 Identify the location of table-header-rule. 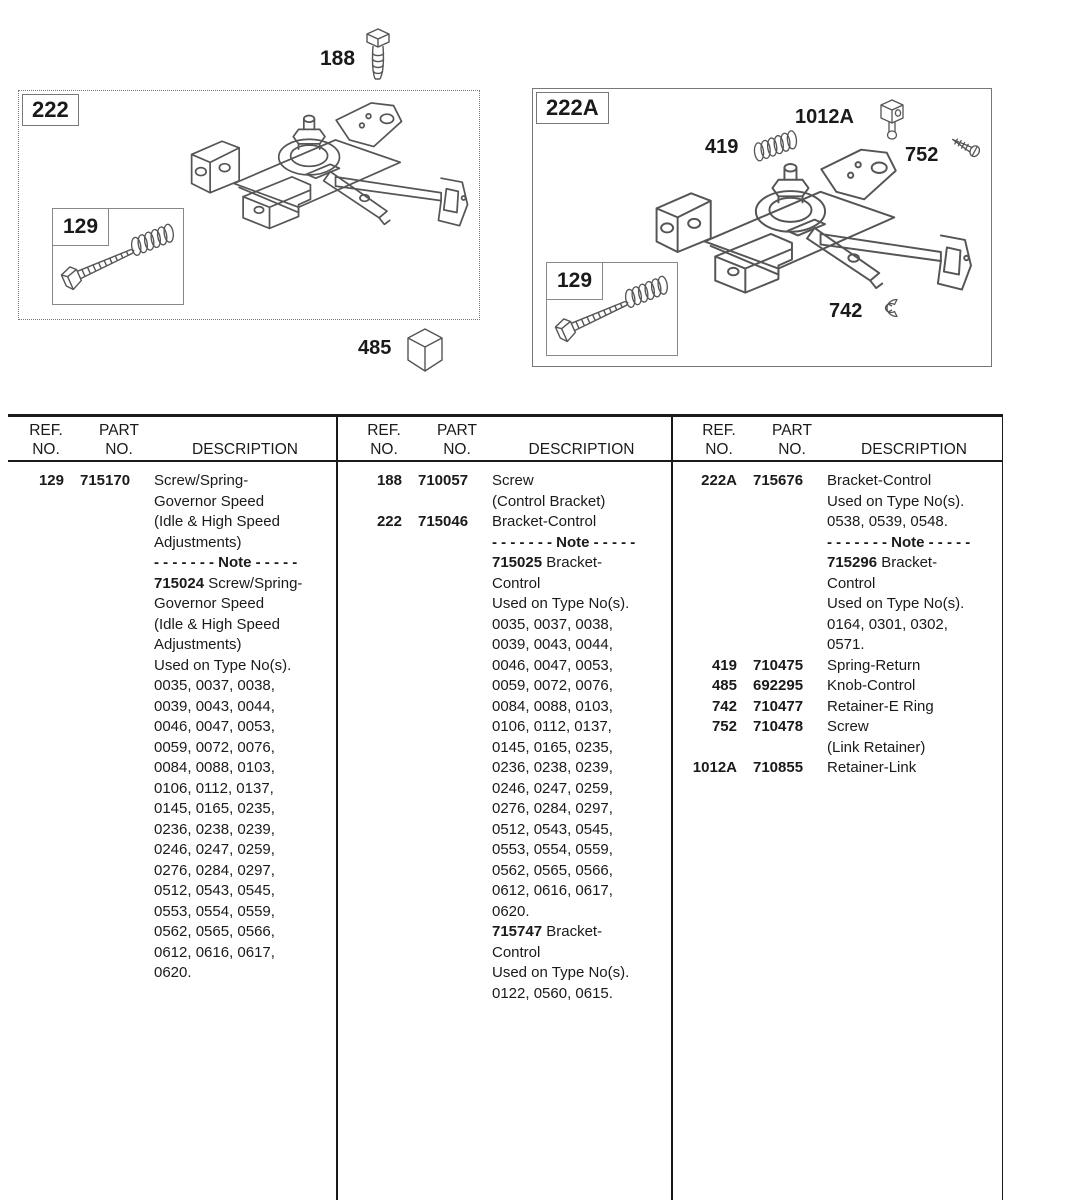
(505, 461).